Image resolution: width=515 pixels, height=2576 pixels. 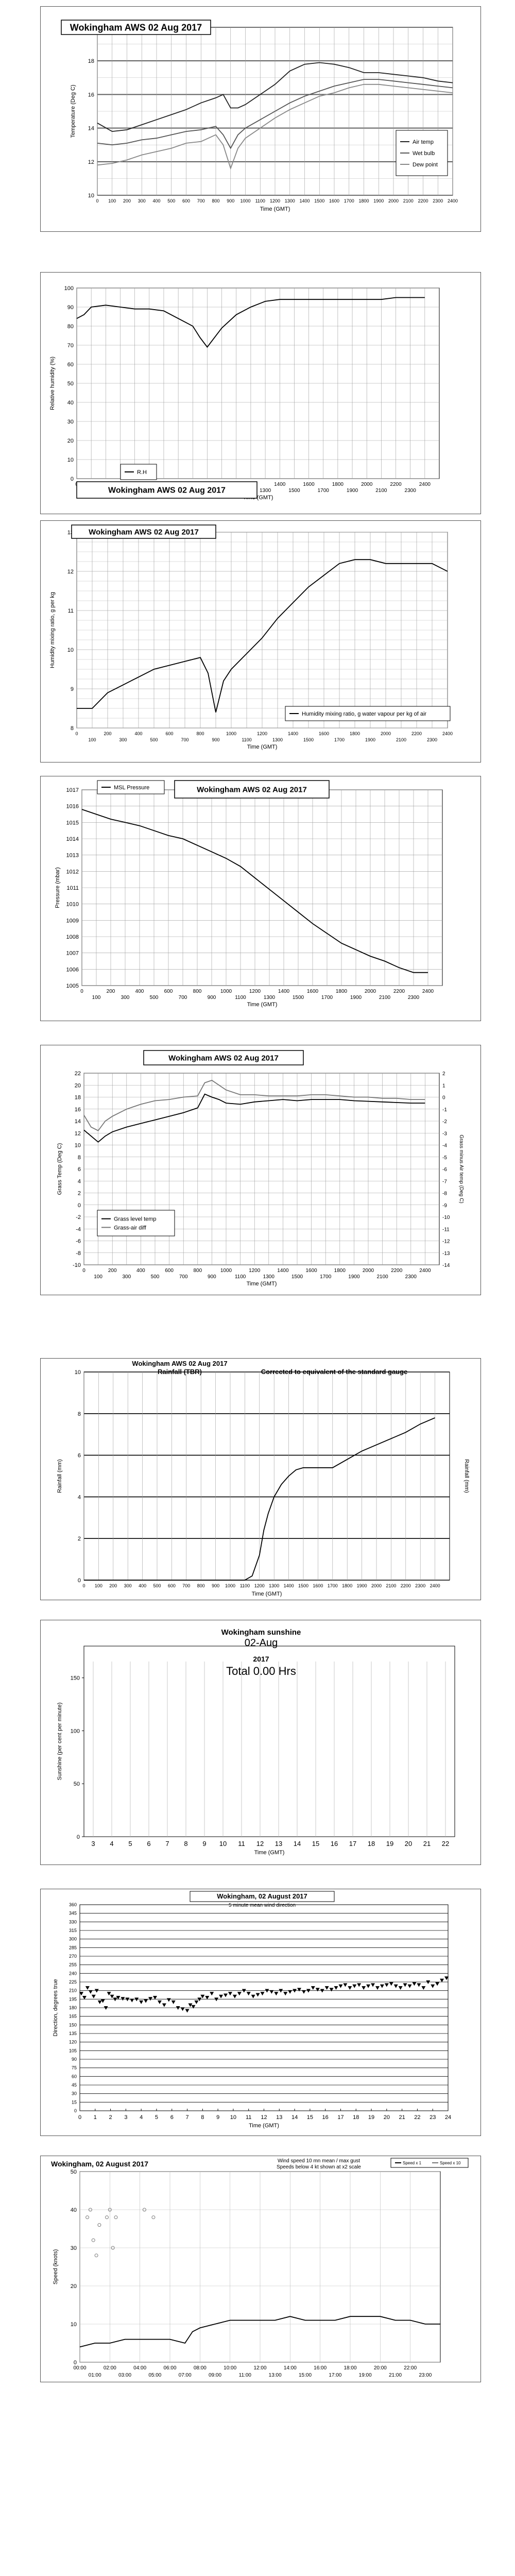 What do you see at coordinates (77, 1265) in the screenshot?
I see `y-tick-label: -10` at bounding box center [77, 1265].